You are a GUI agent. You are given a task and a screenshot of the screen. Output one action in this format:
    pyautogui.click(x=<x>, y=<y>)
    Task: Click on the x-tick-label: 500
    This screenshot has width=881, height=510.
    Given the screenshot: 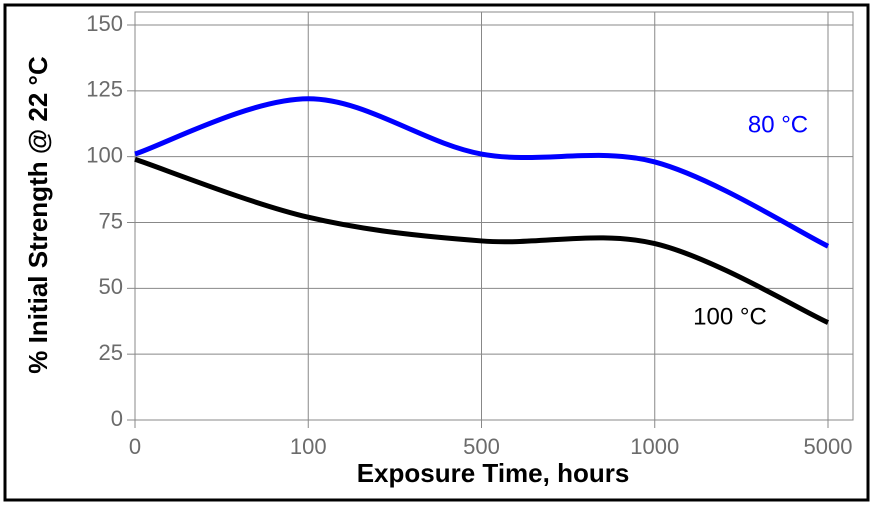 What is the action you would take?
    pyautogui.click(x=481, y=446)
    